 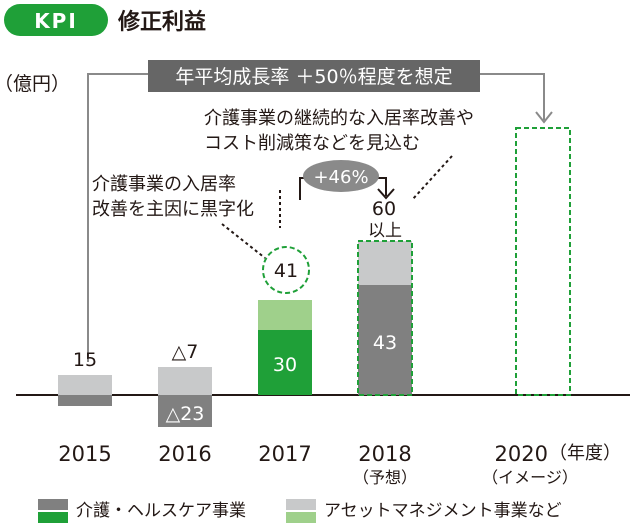 I want to click on bar-2018-outline, so click(x=385, y=318).